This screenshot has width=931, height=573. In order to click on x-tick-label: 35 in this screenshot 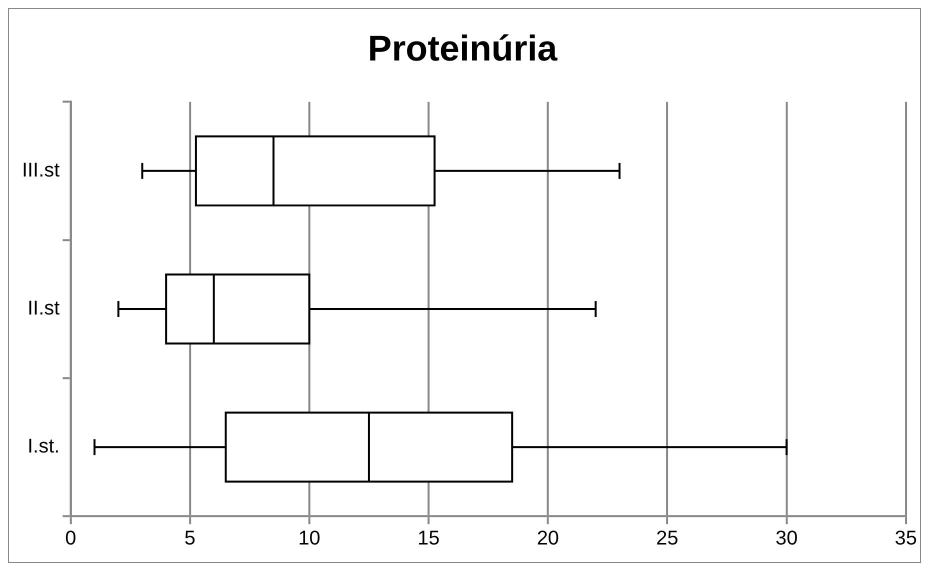, I will do `click(906, 539)`.